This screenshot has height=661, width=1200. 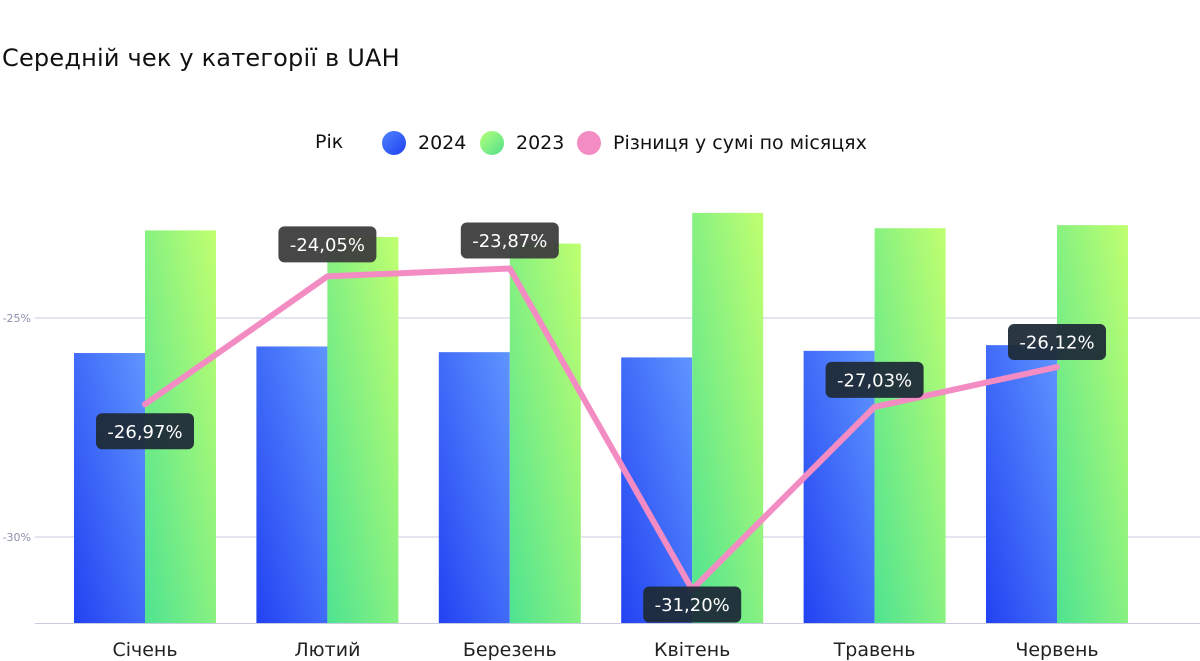 I want to click on category-label-2: Березень, so click(x=510, y=650).